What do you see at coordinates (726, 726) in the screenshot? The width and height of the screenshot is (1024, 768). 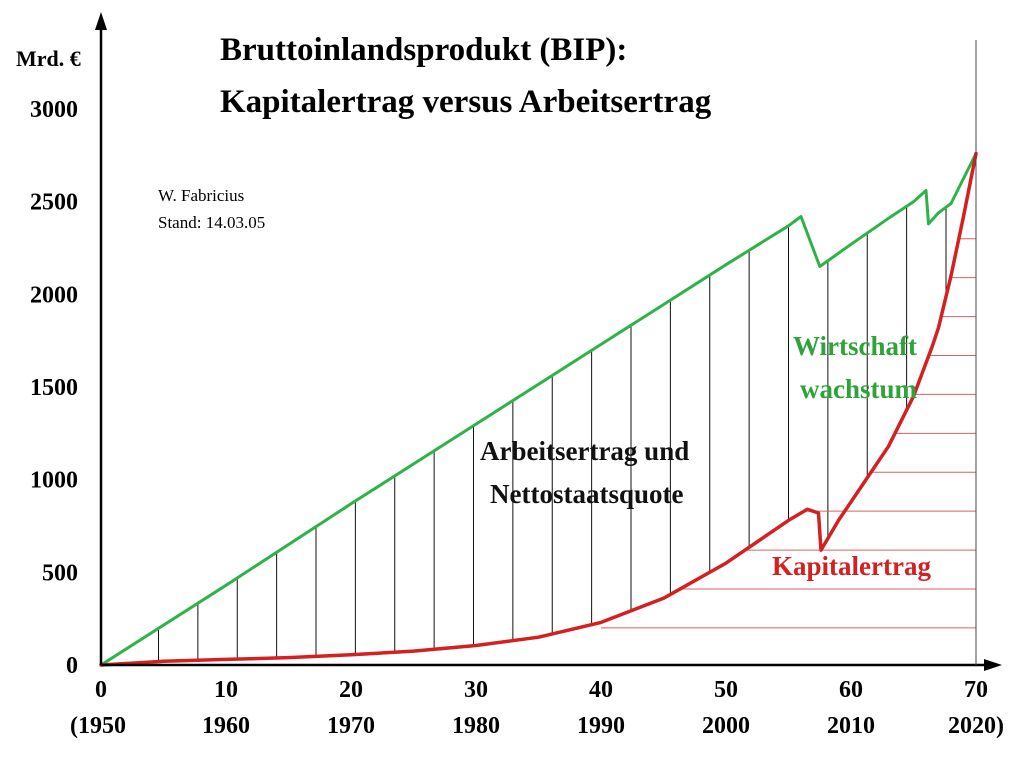 I see `x-year-label: 2000` at bounding box center [726, 726].